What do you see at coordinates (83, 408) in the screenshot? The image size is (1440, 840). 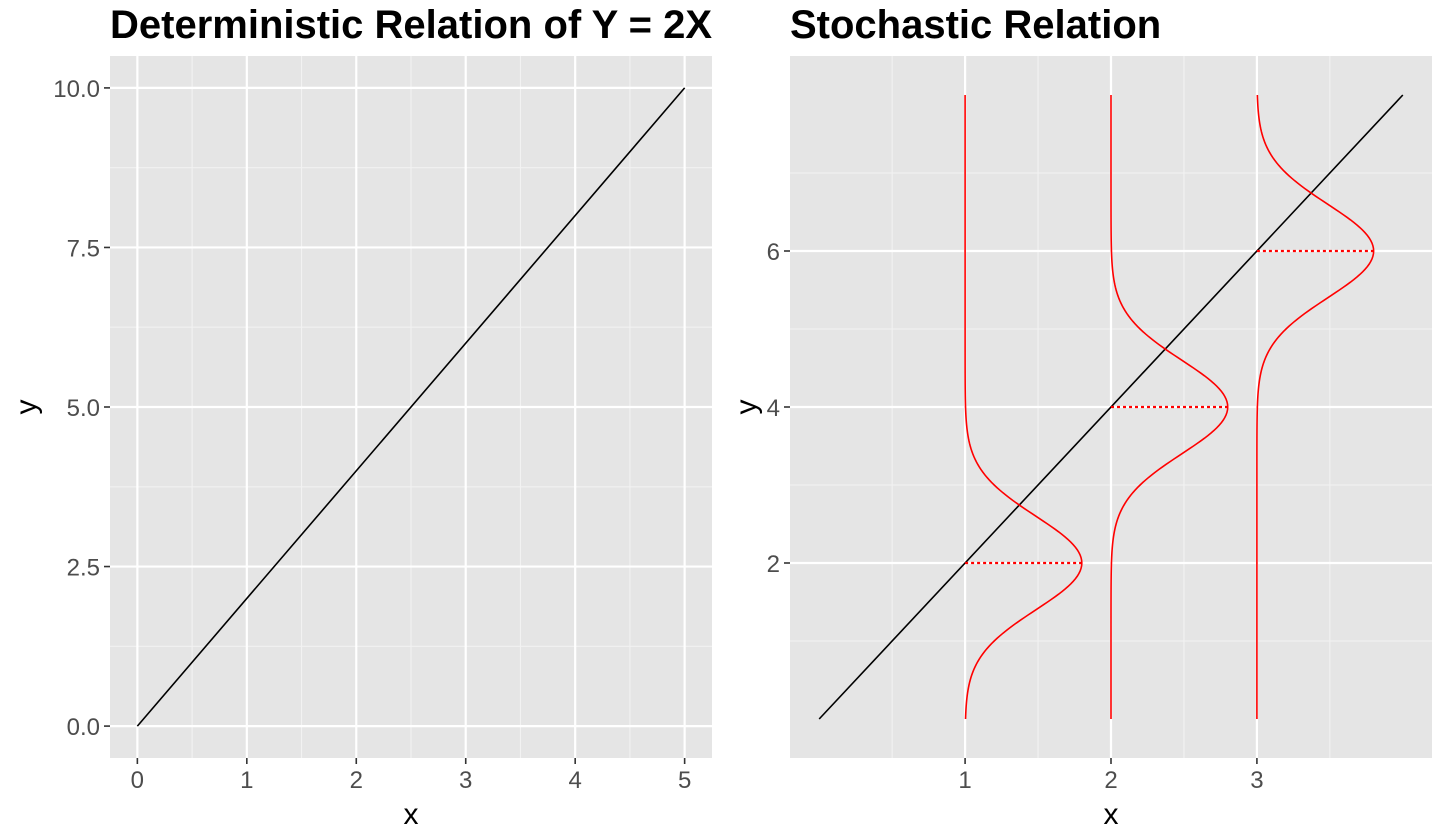 I see `y-tick-label: 5.0` at bounding box center [83, 408].